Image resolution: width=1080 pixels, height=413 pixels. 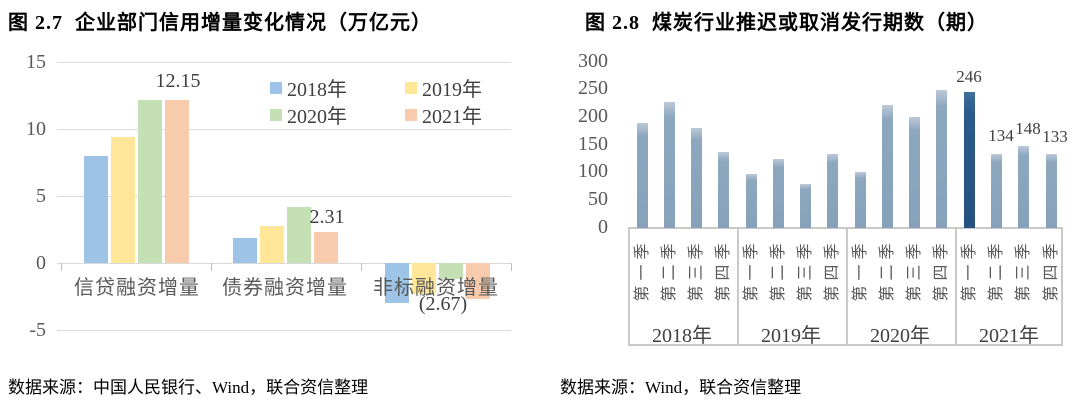 I want to click on bar-2019年-第二季, so click(x=778, y=193).